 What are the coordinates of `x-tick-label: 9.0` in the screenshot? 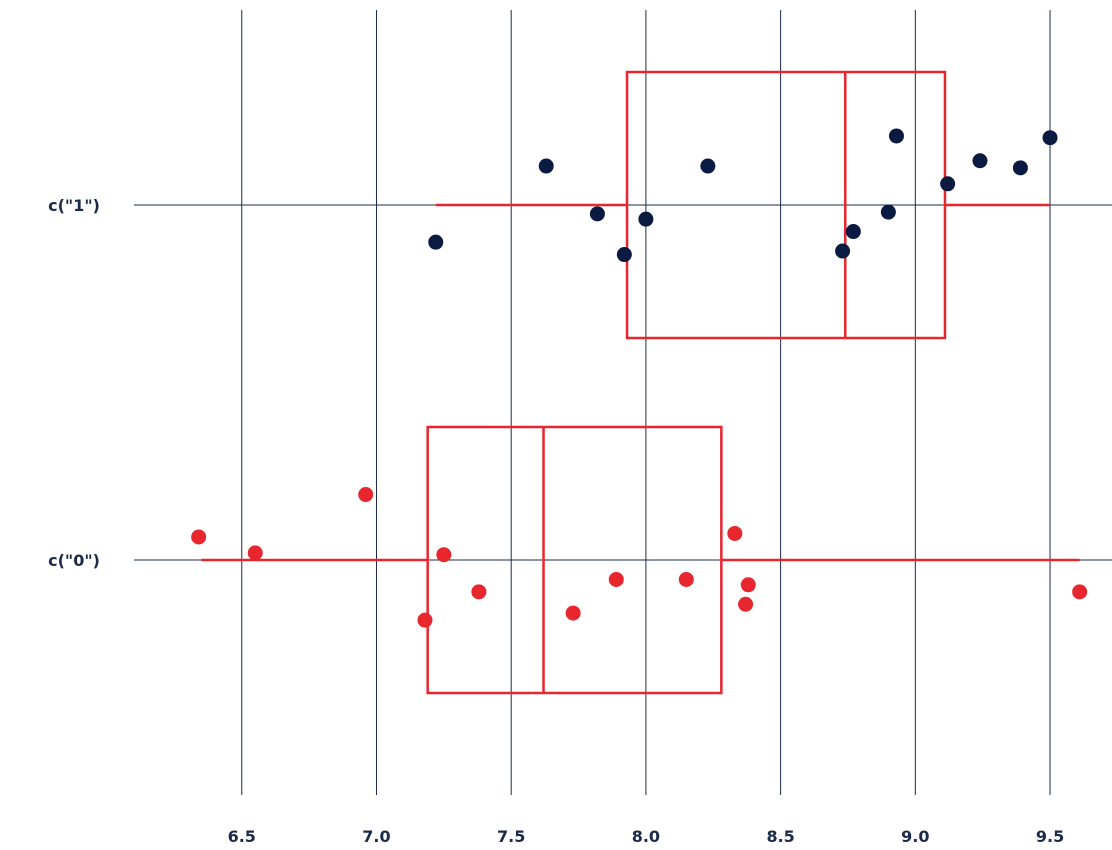 It's located at (915, 836).